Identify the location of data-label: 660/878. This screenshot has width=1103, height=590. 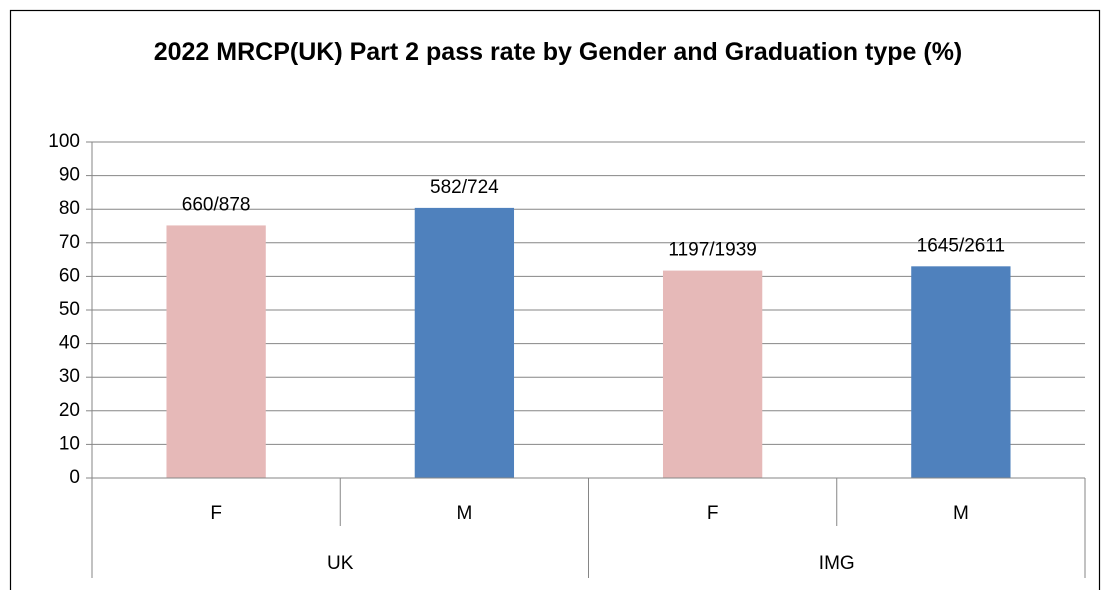
(216, 204).